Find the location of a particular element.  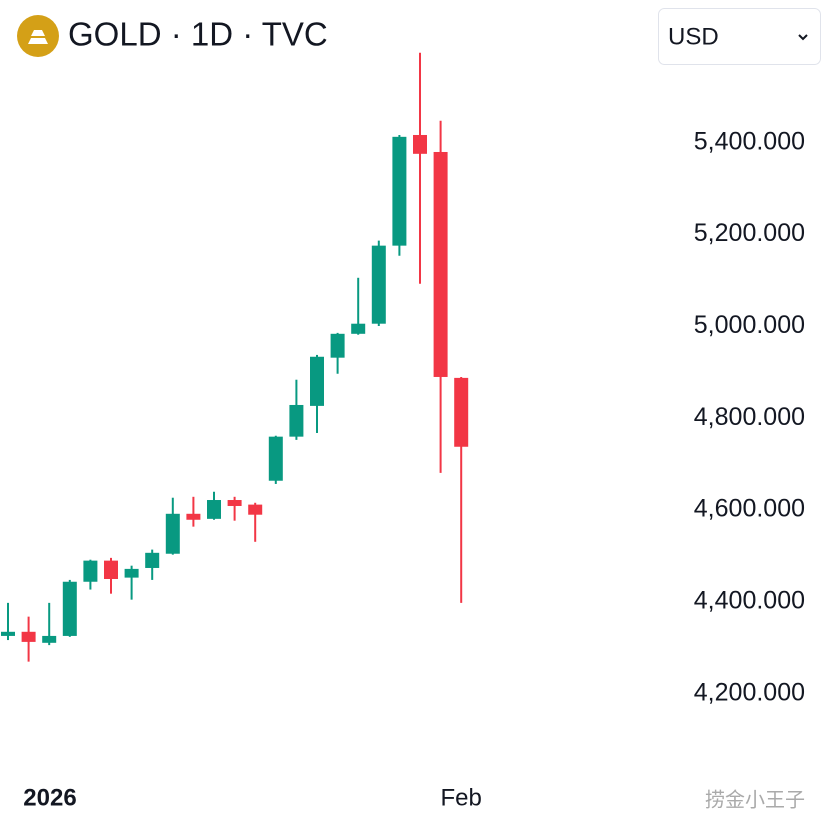

y-tick-label: 4,800.000 is located at coordinates (749, 417).